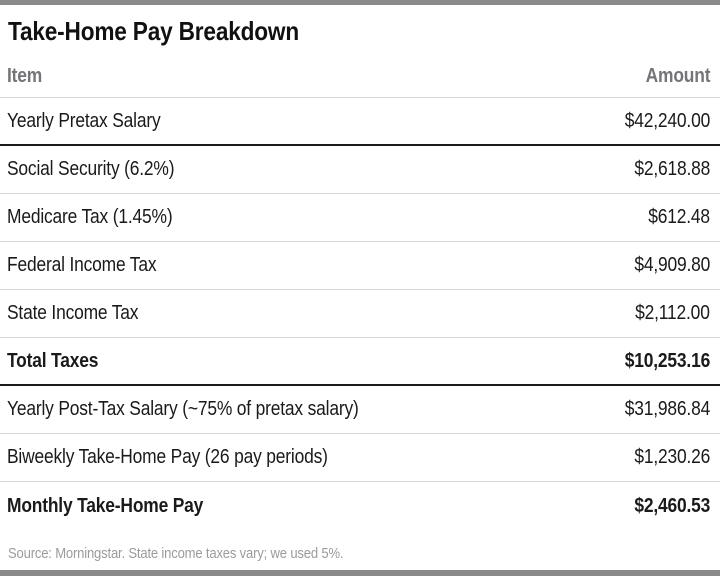  What do you see at coordinates (360, 506) in the screenshot?
I see `table-row: Monthly Take-Home Pay $2,460.53` at bounding box center [360, 506].